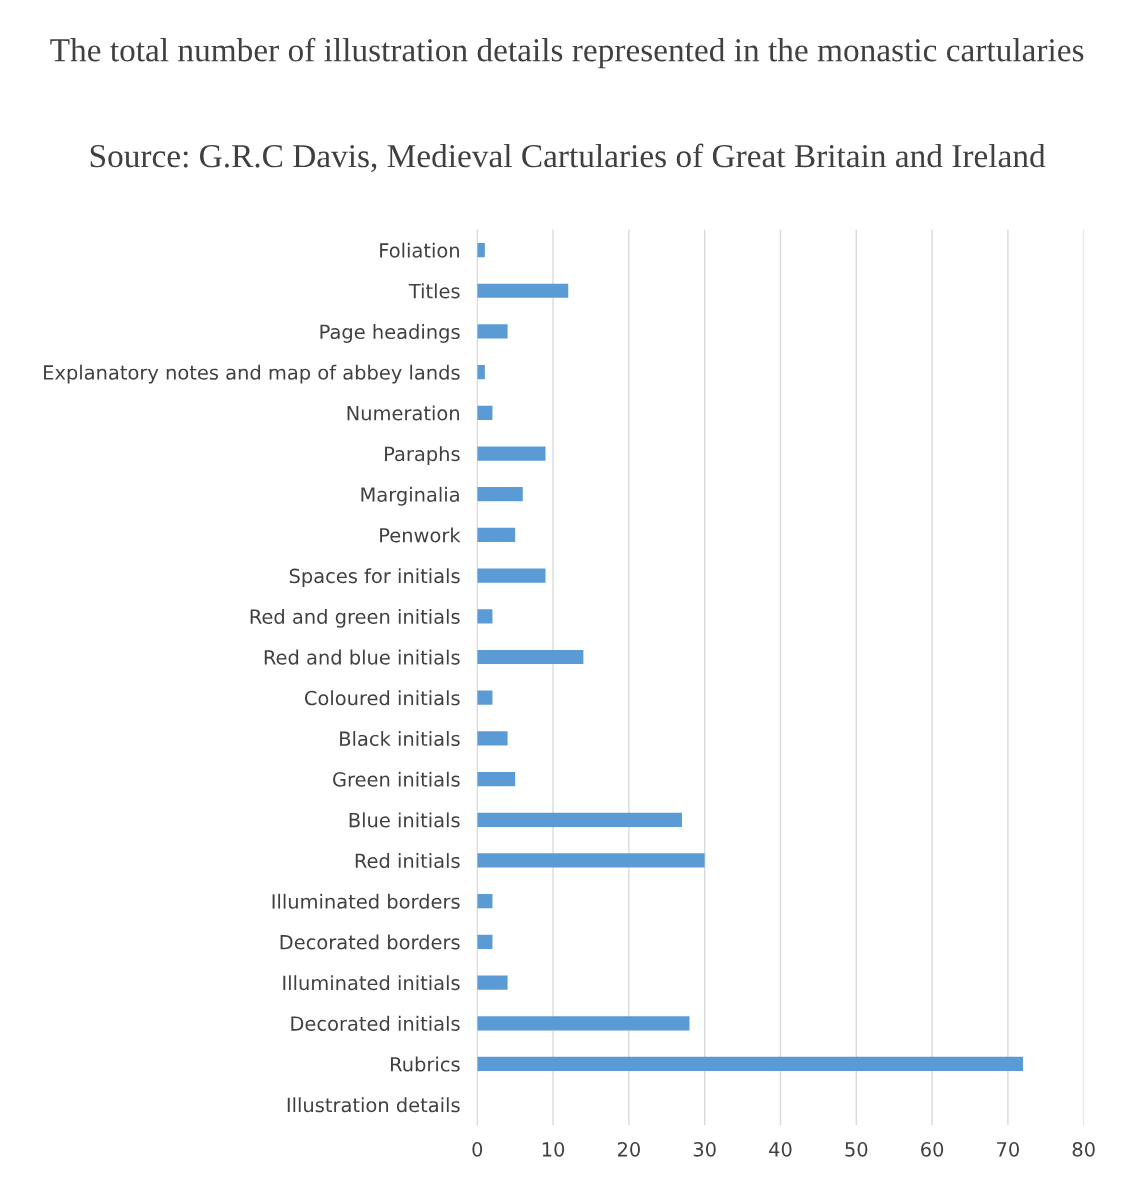 Image resolution: width=1123 pixels, height=1178 pixels. What do you see at coordinates (373, 1105) in the screenshot?
I see `y-tick-label: Illustration details` at bounding box center [373, 1105].